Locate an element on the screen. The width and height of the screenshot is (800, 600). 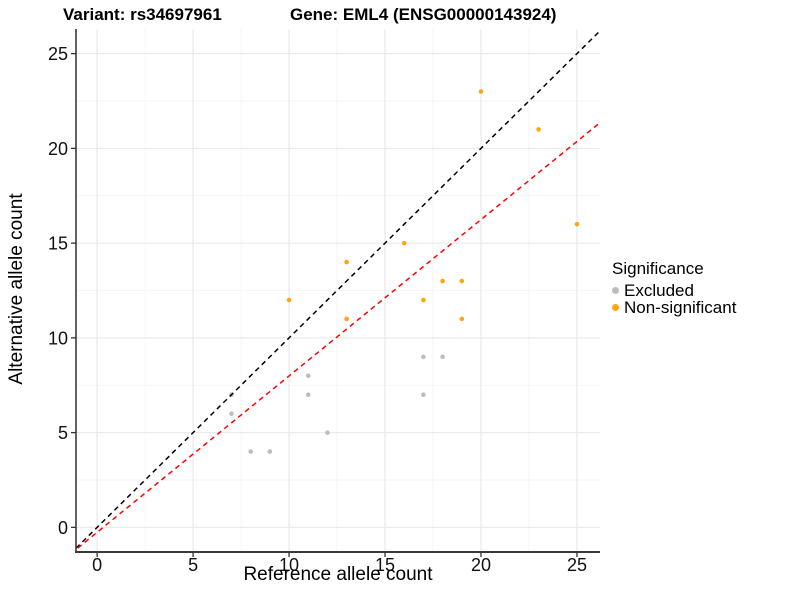
y-tick-label: 20 is located at coordinates (58, 149).